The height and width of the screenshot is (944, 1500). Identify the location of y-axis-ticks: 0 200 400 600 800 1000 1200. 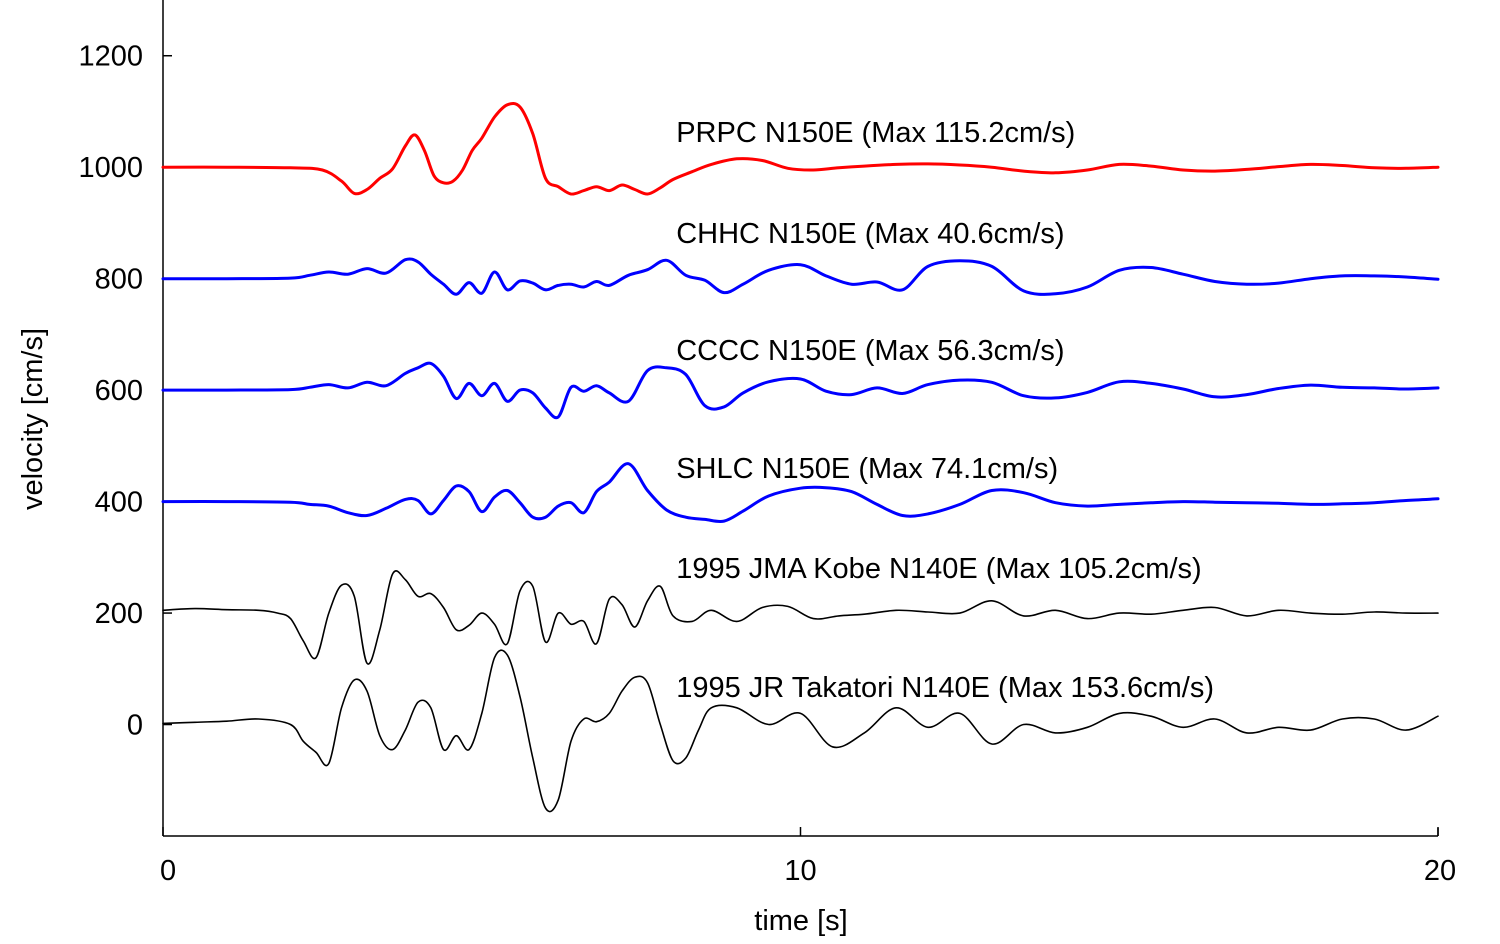
(125, 391).